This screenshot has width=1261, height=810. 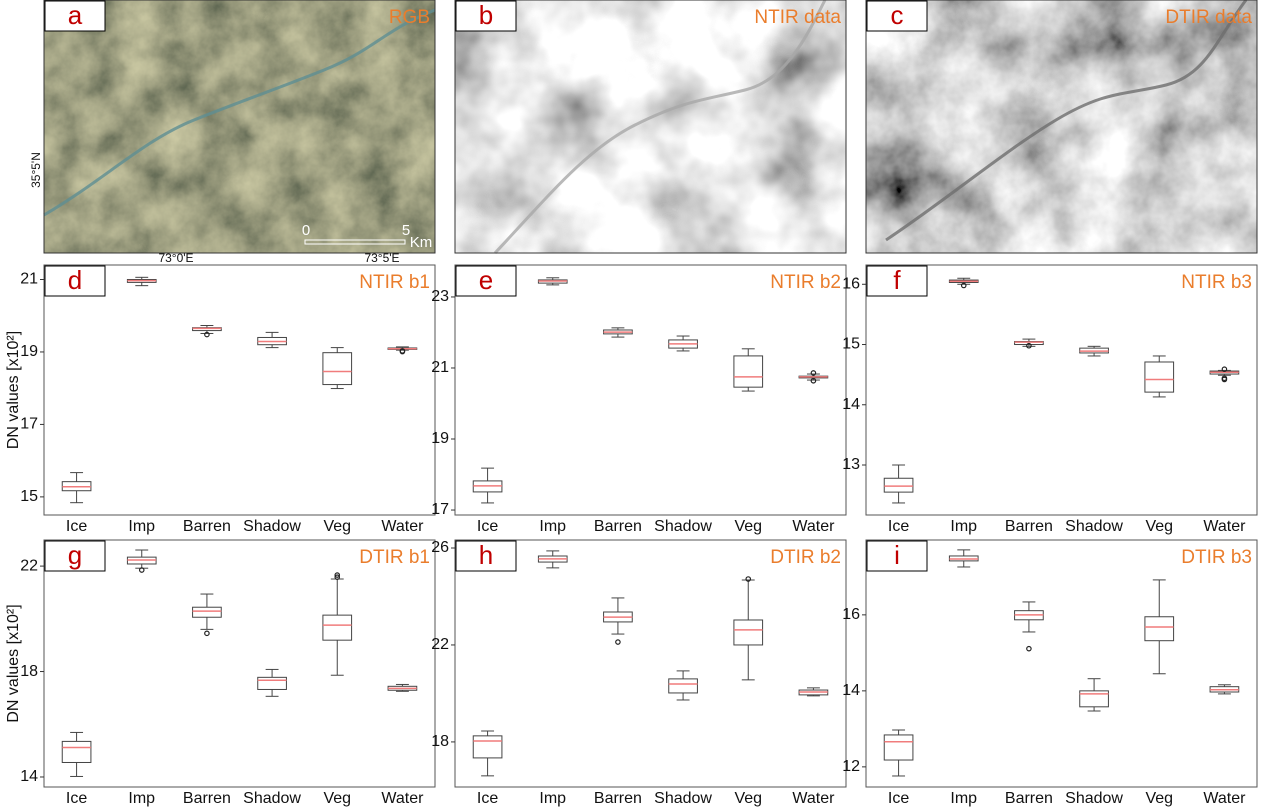 I want to click on scale-label: 0, so click(x=306, y=230).